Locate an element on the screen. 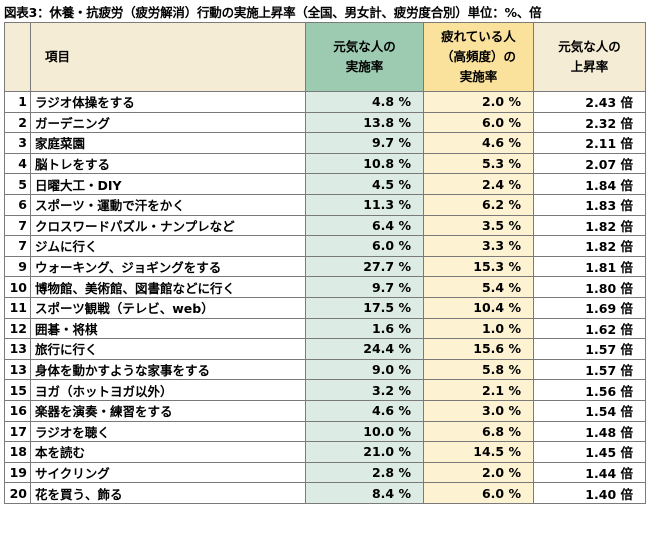  increase-rate-cell: 1.44 倍 is located at coordinates (589, 472).